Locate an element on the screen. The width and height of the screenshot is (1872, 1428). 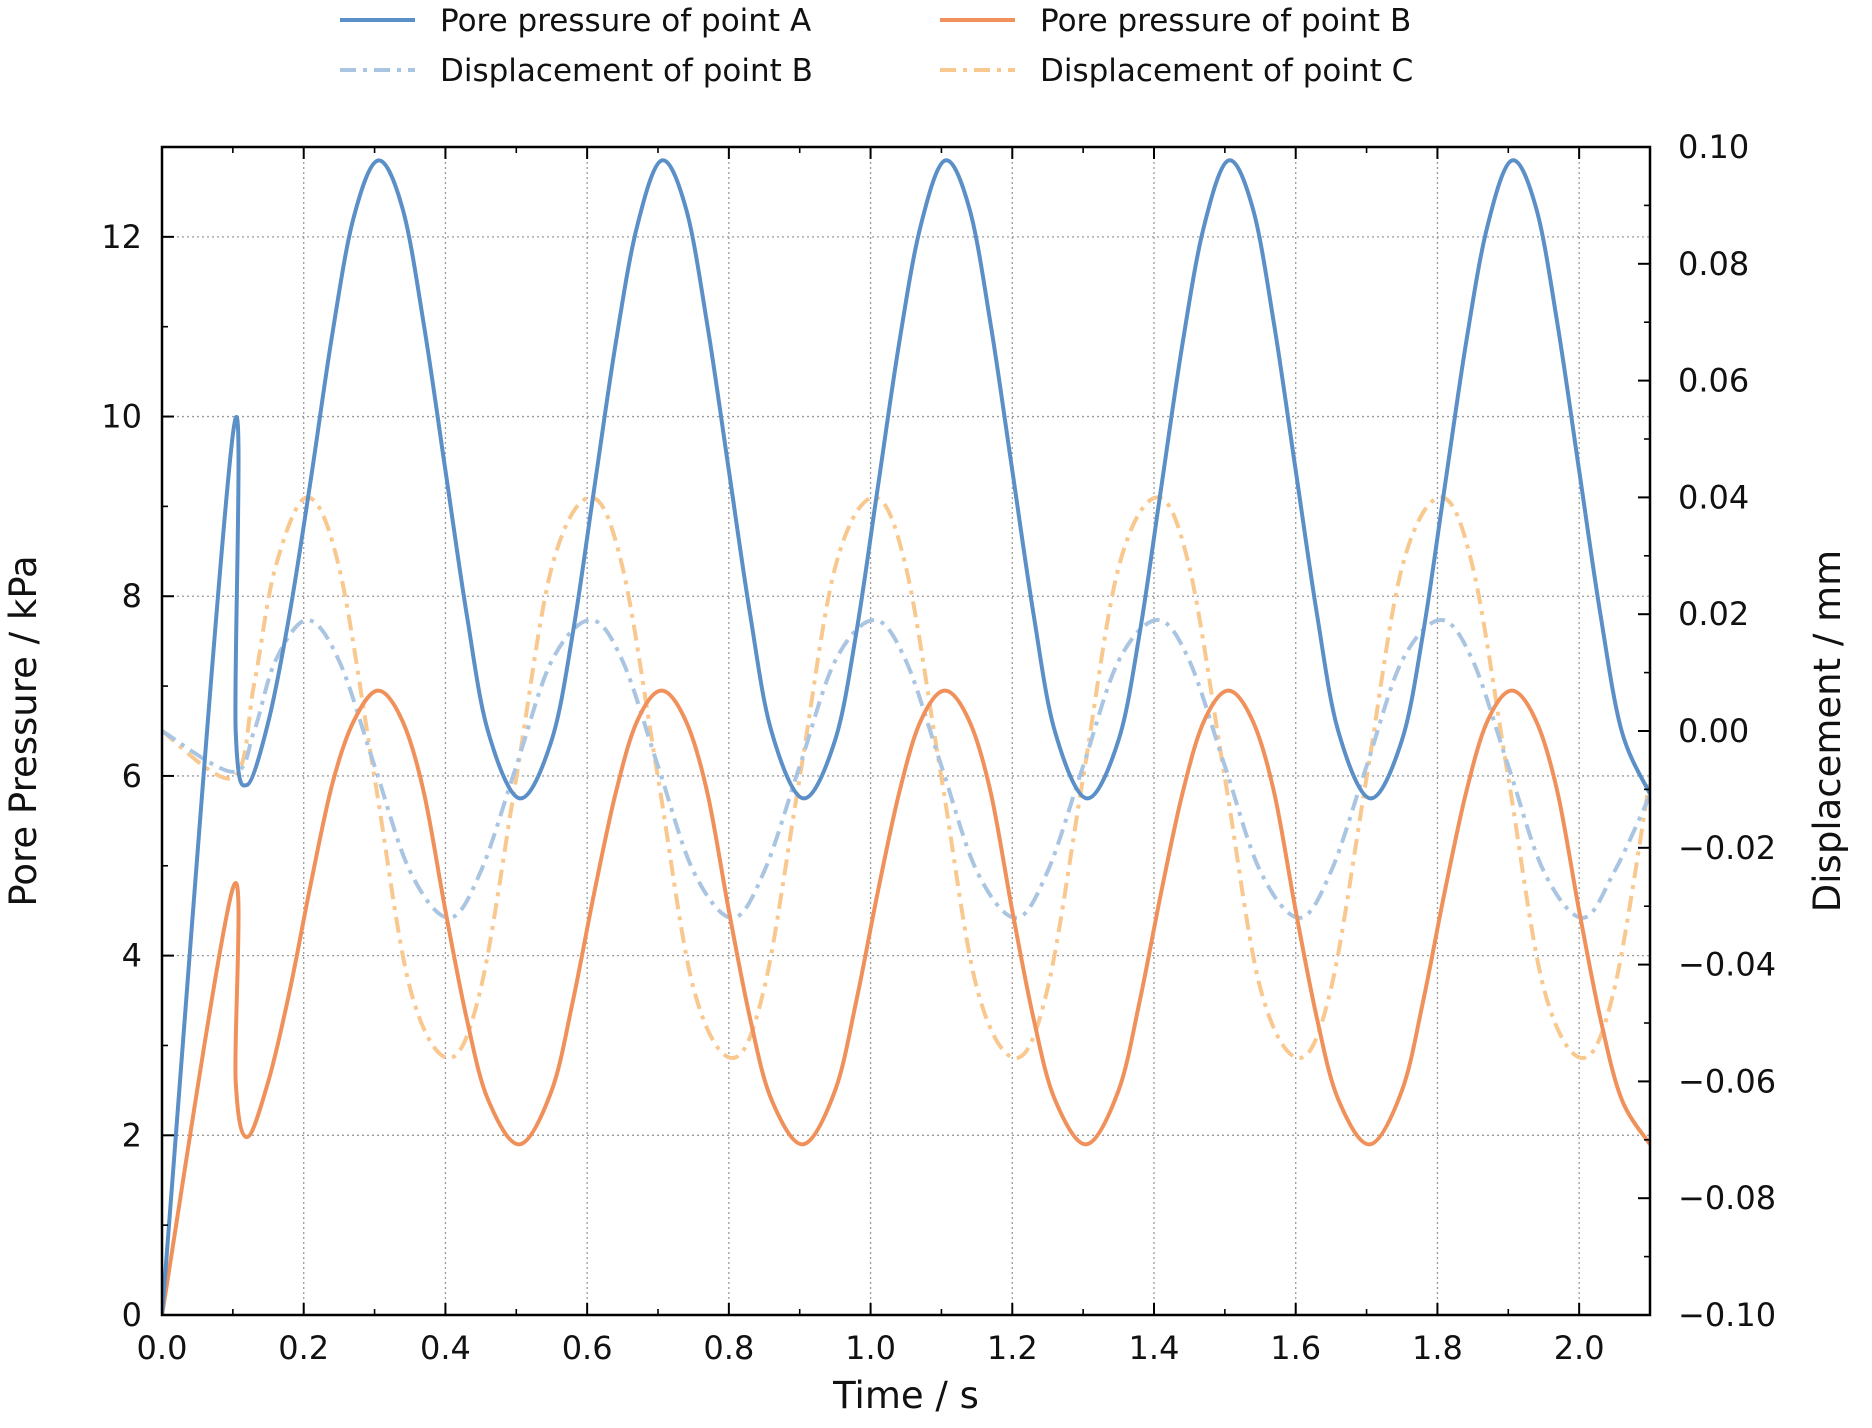
y-tick-label: 6 is located at coordinates (132, 776).